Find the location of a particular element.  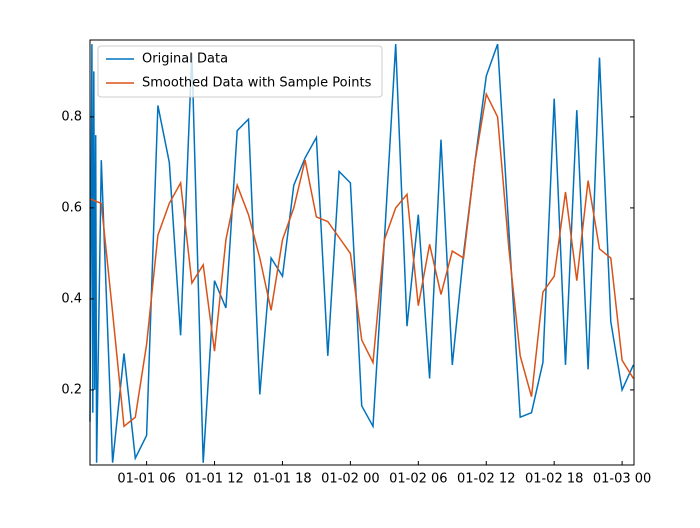

x-tick-label: 01-02 12 is located at coordinates (486, 479).